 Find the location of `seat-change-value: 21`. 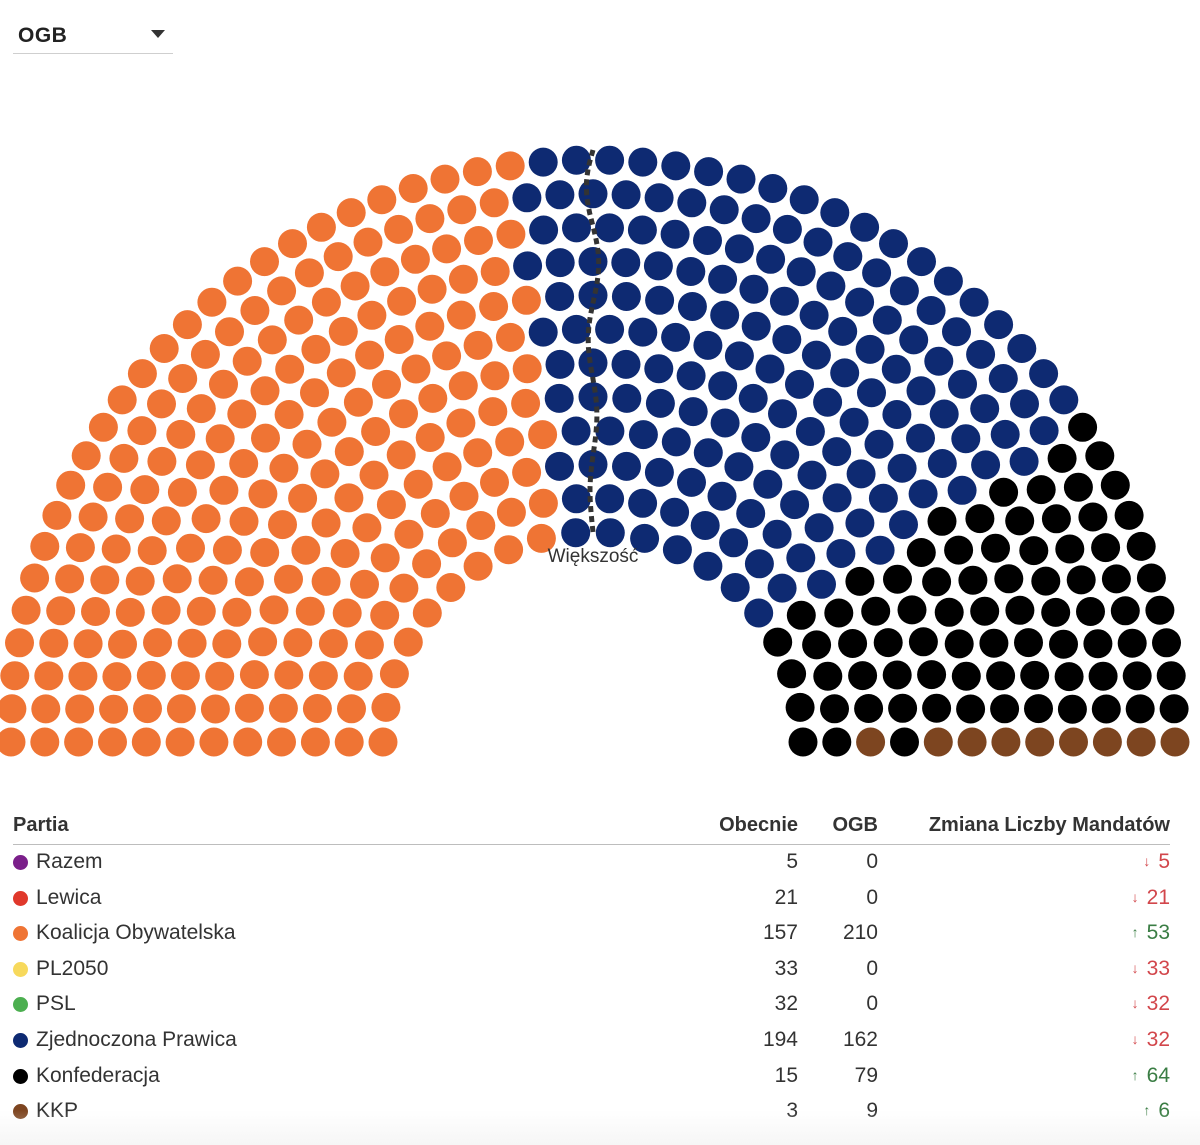

seat-change-value: 21 is located at coordinates (1158, 897).